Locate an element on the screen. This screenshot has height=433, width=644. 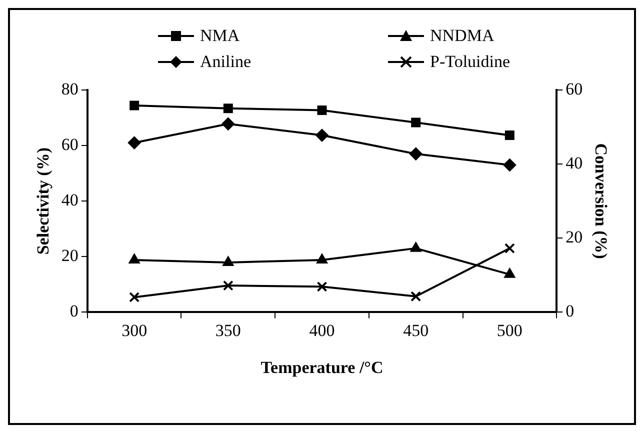
y-tick-label: 40 is located at coordinates (69, 200).